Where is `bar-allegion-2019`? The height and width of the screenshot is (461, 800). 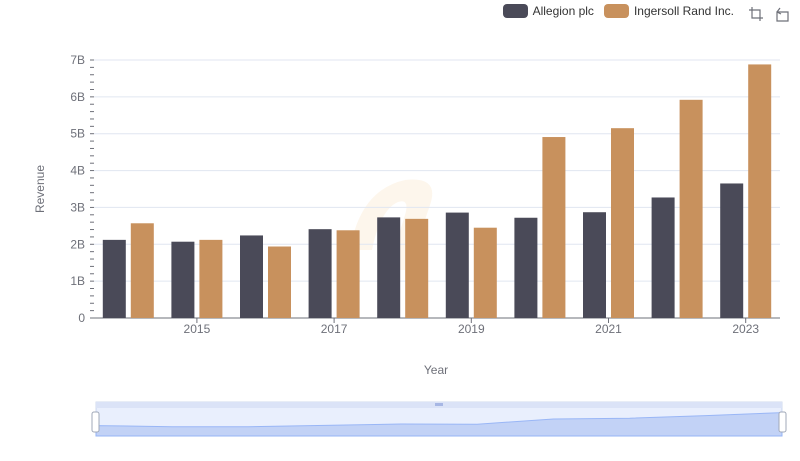 bar-allegion-2019 is located at coordinates (457, 265).